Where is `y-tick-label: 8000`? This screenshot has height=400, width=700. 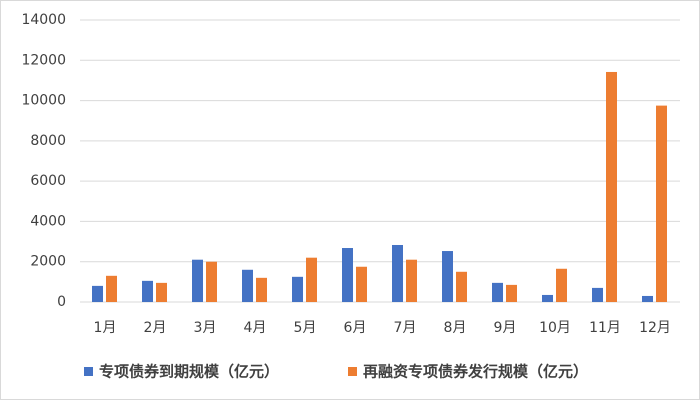
y-tick-label: 8000 is located at coordinates (48, 141).